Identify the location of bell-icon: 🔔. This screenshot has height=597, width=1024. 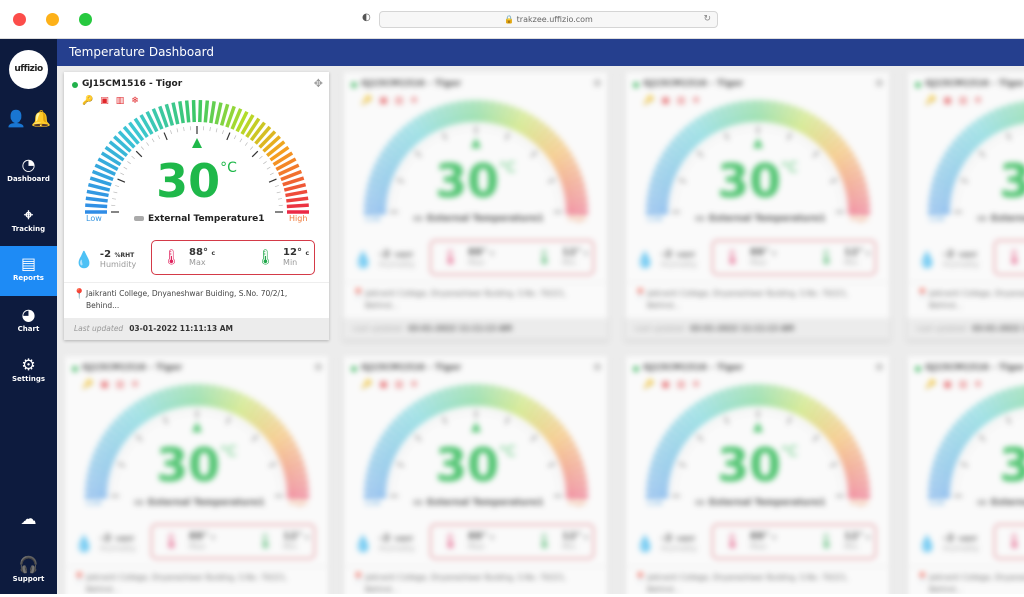
(41, 118).